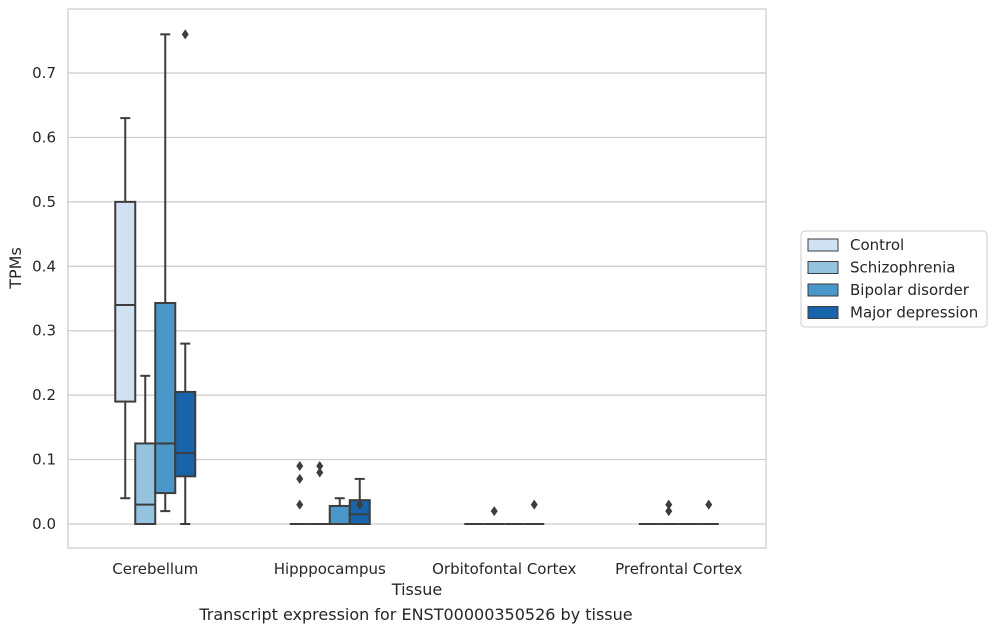 Image resolution: width=997 pixels, height=634 pixels. What do you see at coordinates (44, 298) in the screenshot?
I see `y-tick-labels: 0.0 0.1 0.2 0.3 0.4 0.5 0.6 0.7` at bounding box center [44, 298].